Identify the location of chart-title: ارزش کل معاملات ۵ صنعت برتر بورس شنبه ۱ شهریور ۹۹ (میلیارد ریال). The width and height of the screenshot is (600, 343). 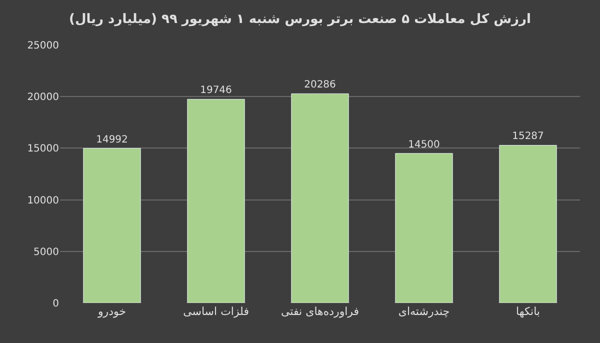
(300, 19).